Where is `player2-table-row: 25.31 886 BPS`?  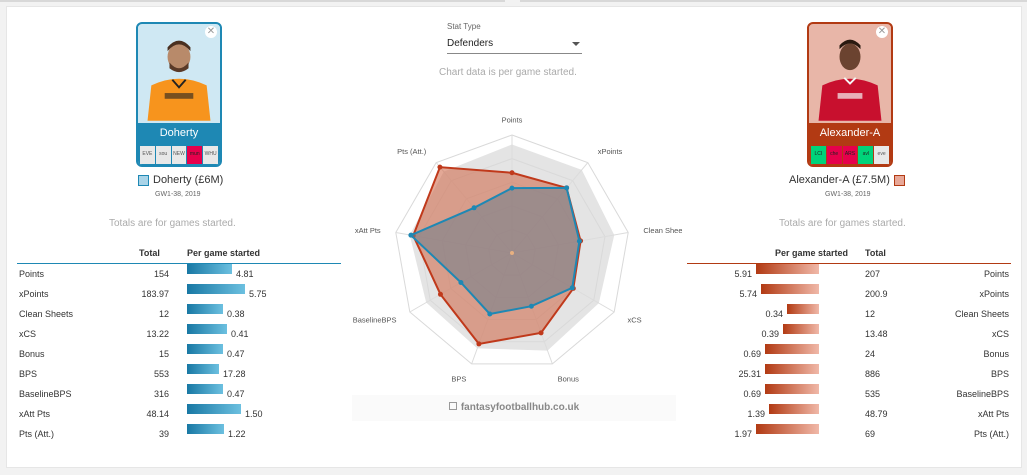
player2-table-row: 25.31 886 BPS is located at coordinates (849, 374).